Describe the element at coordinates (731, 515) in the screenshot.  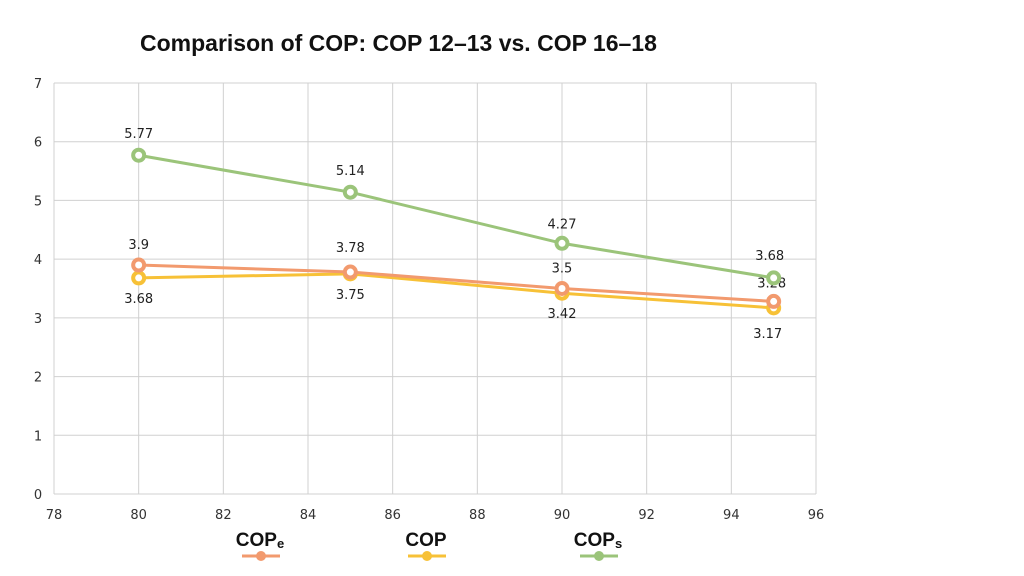
I see `x-tick-label: 94` at that location.